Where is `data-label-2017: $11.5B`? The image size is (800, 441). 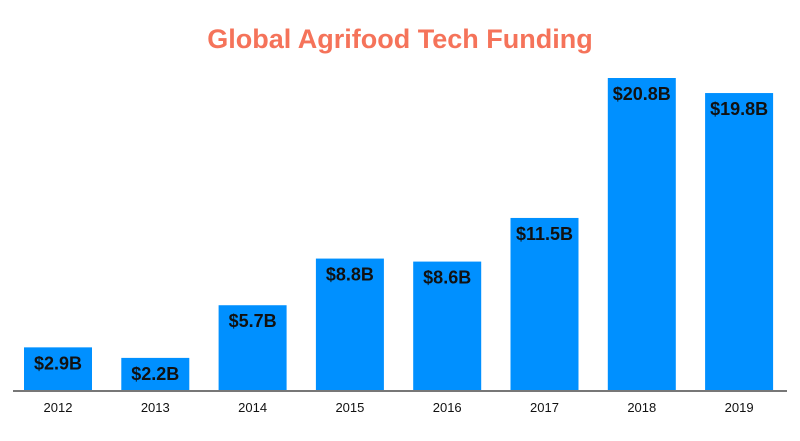
data-label-2017: $11.5B is located at coordinates (544, 234).